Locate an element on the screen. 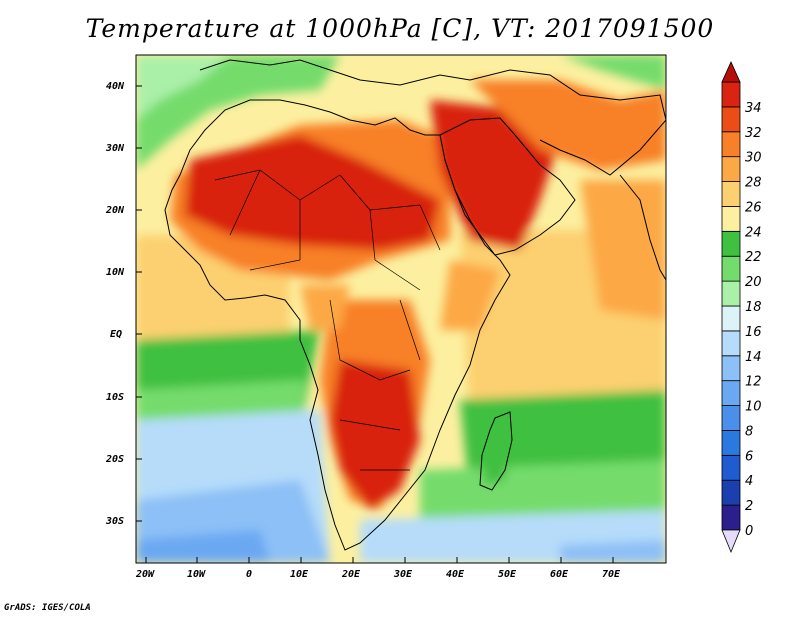 This screenshot has width=800, height=618. country-borders is located at coordinates (327, 320).